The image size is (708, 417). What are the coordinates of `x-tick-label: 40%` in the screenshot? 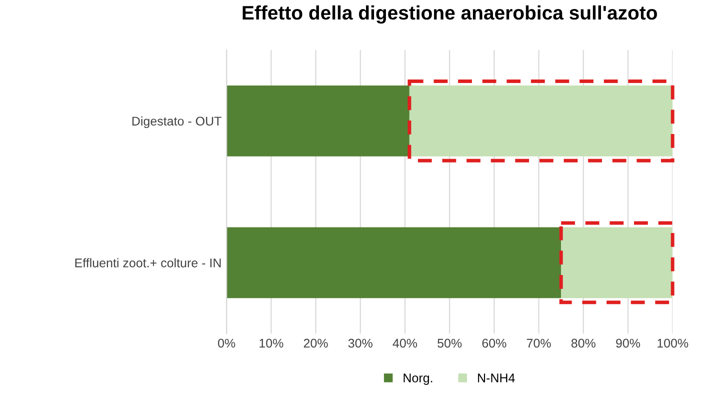 It's located at (405, 343).